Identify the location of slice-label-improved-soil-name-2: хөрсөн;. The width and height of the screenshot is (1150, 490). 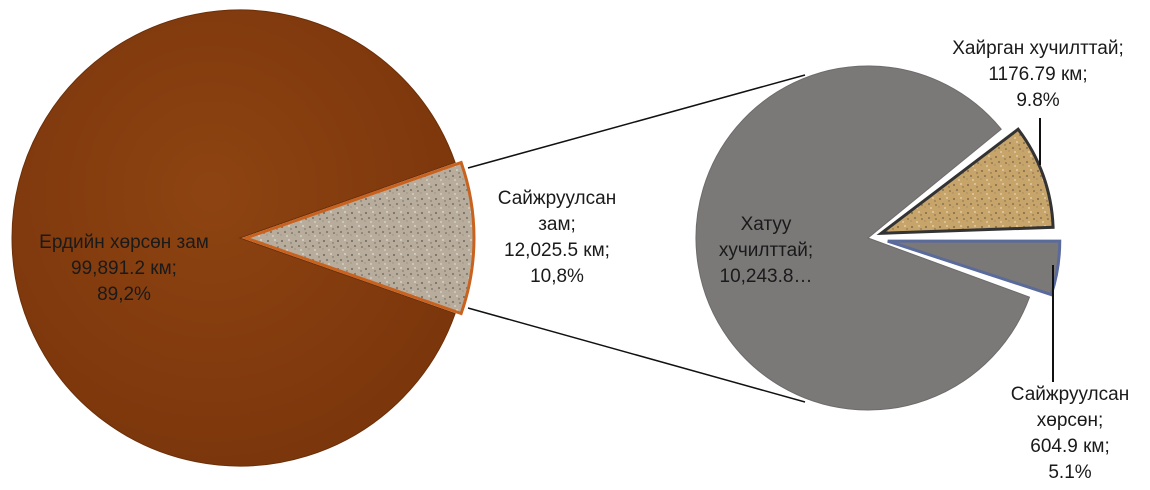
(1070, 420).